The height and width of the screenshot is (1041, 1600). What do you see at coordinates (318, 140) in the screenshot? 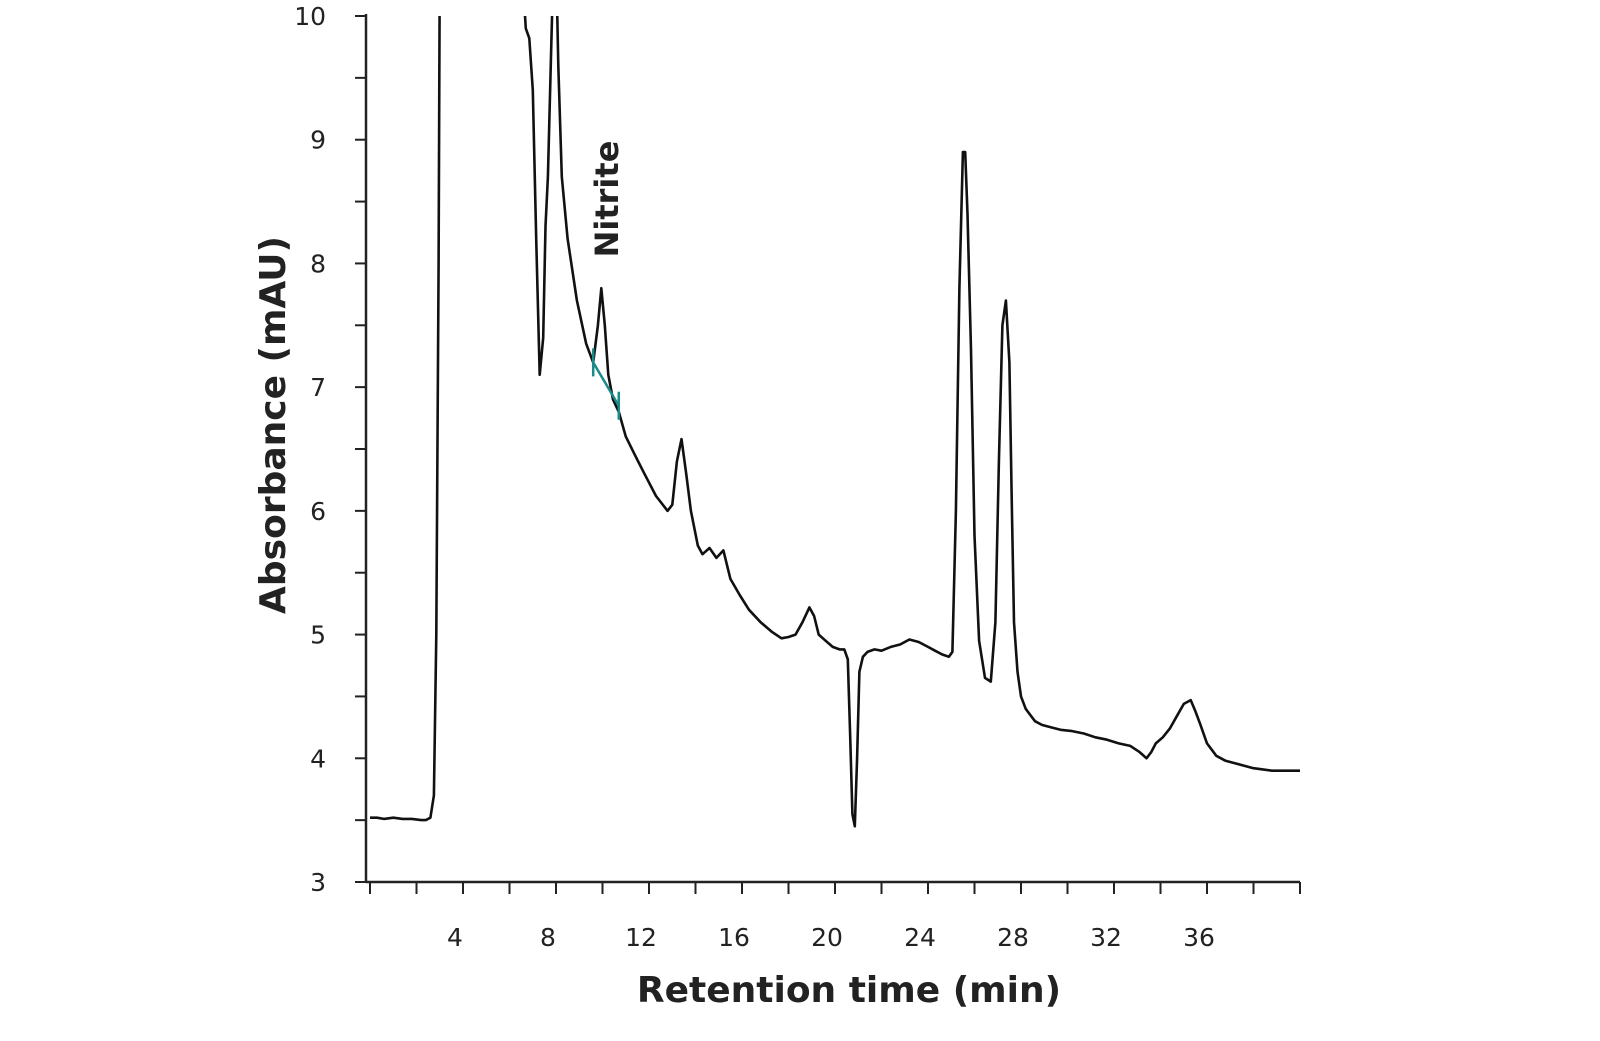
I see `y-tick-label: 9` at bounding box center [318, 140].